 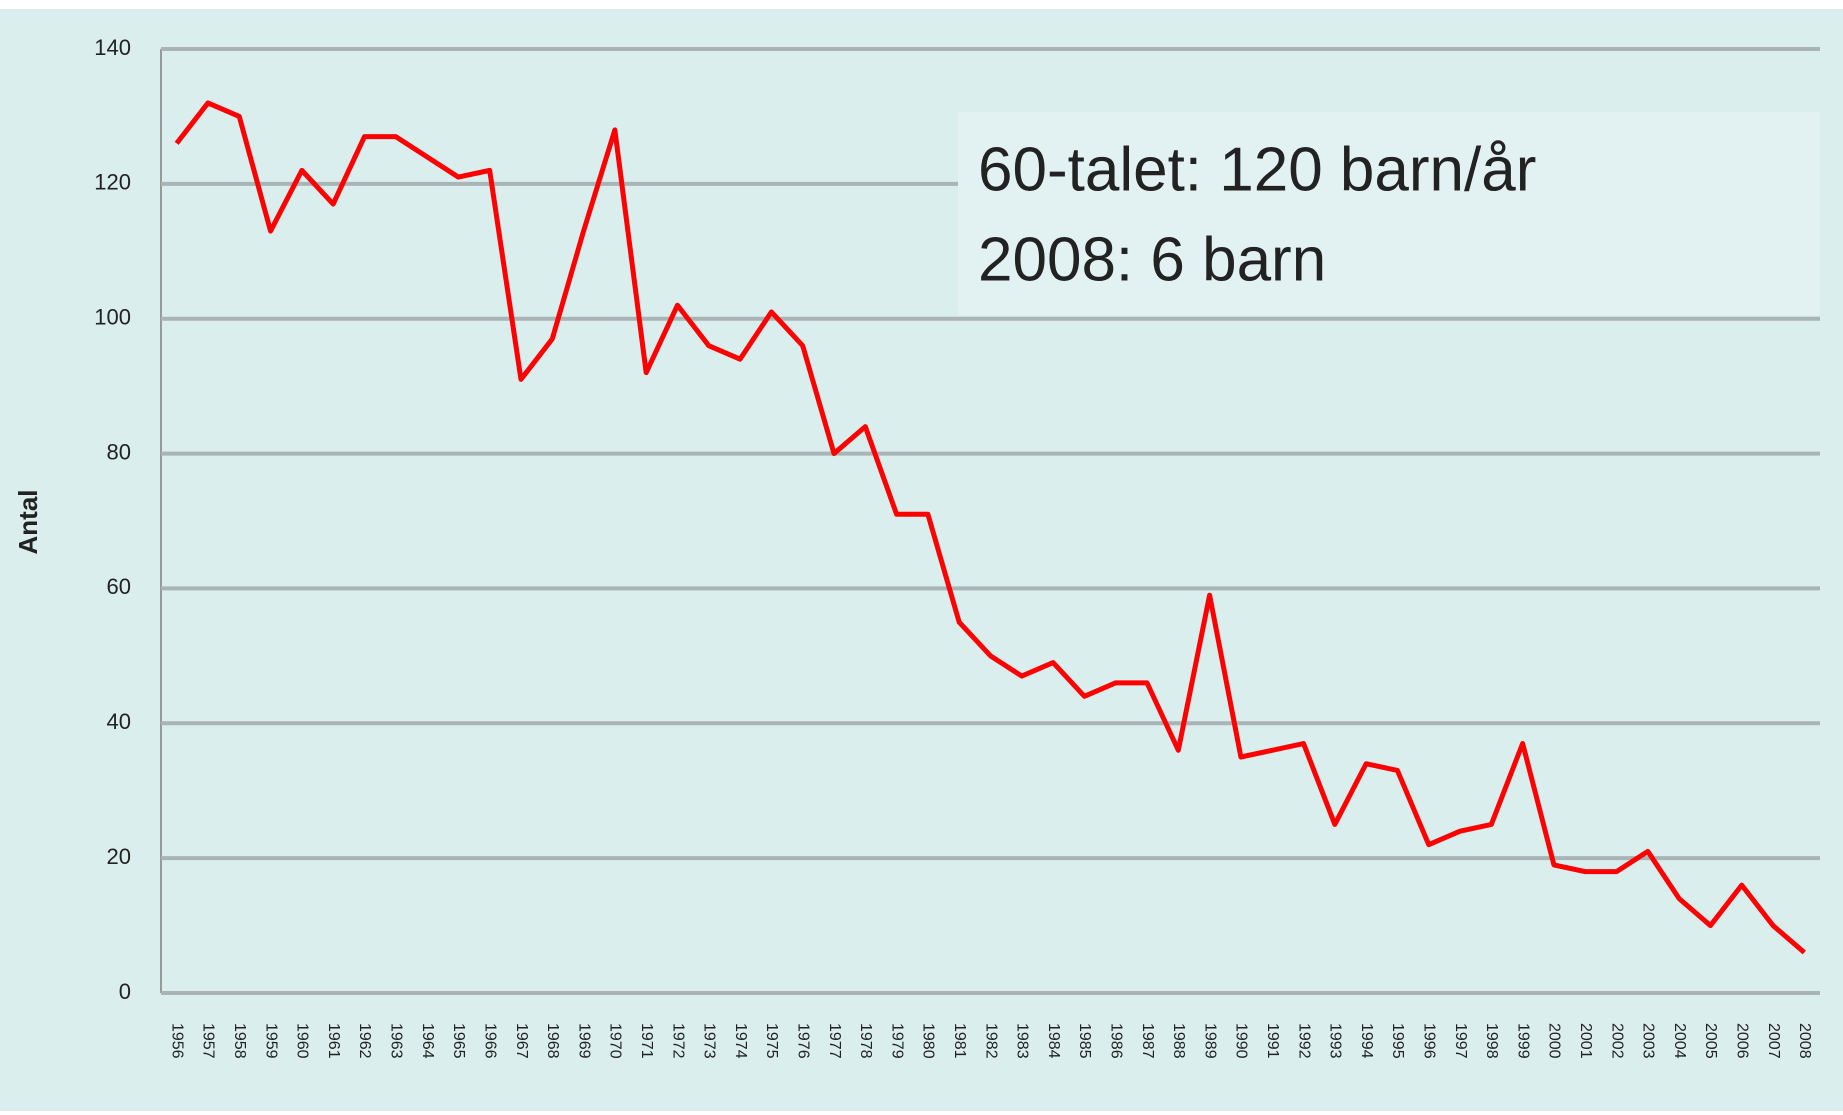 I want to click on y-tick-label: 80, so click(x=119, y=451).